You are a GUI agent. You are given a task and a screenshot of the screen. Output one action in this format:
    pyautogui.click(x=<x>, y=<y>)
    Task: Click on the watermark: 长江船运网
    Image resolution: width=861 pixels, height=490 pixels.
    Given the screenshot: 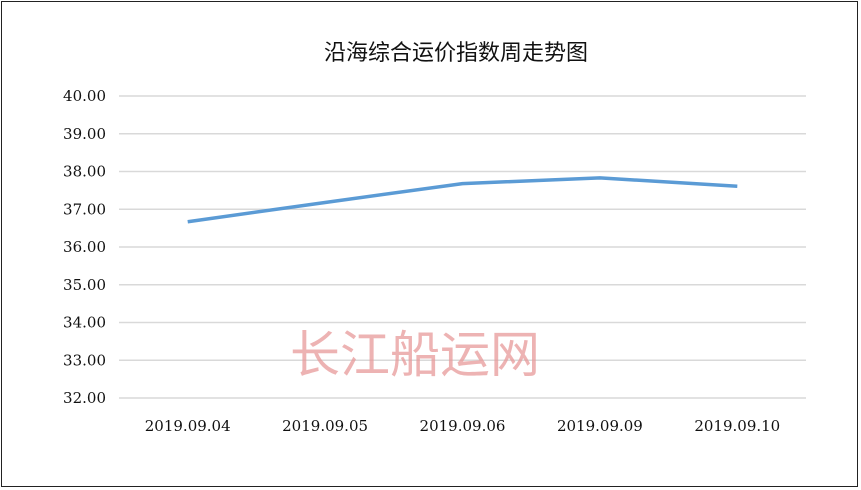 What is the action you would take?
    pyautogui.click(x=415, y=355)
    